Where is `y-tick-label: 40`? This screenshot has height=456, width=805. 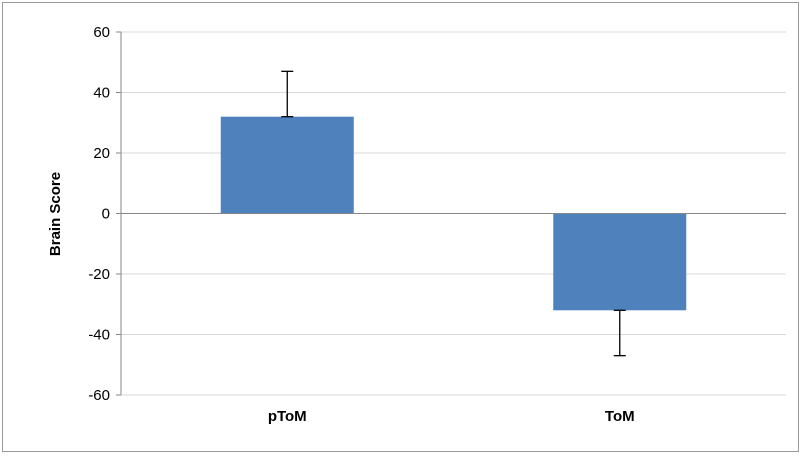 y-tick-label: 40 is located at coordinates (101, 93).